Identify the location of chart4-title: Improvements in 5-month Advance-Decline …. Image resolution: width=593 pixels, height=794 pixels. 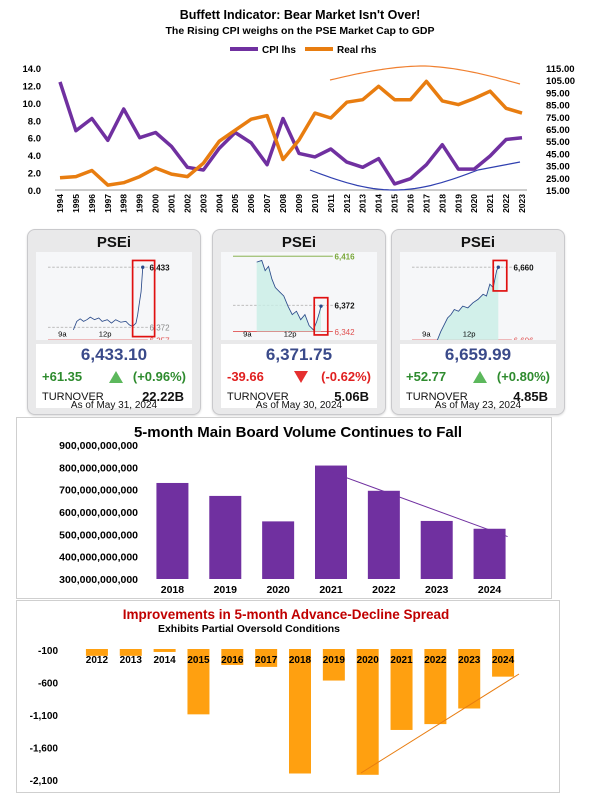
(286, 614).